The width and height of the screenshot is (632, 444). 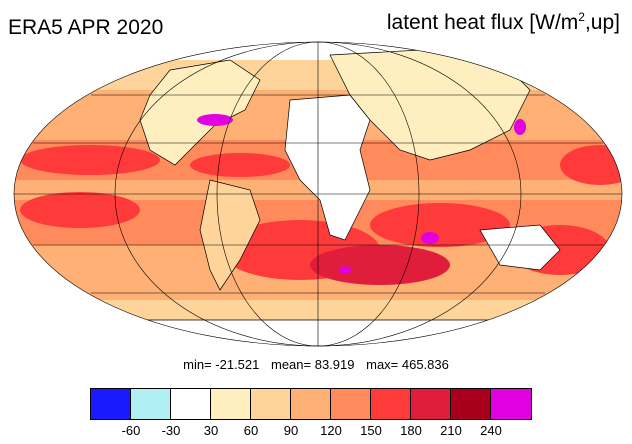 I want to click on variable-title-text: latent heat flux [W/m, so click(x=482, y=22).